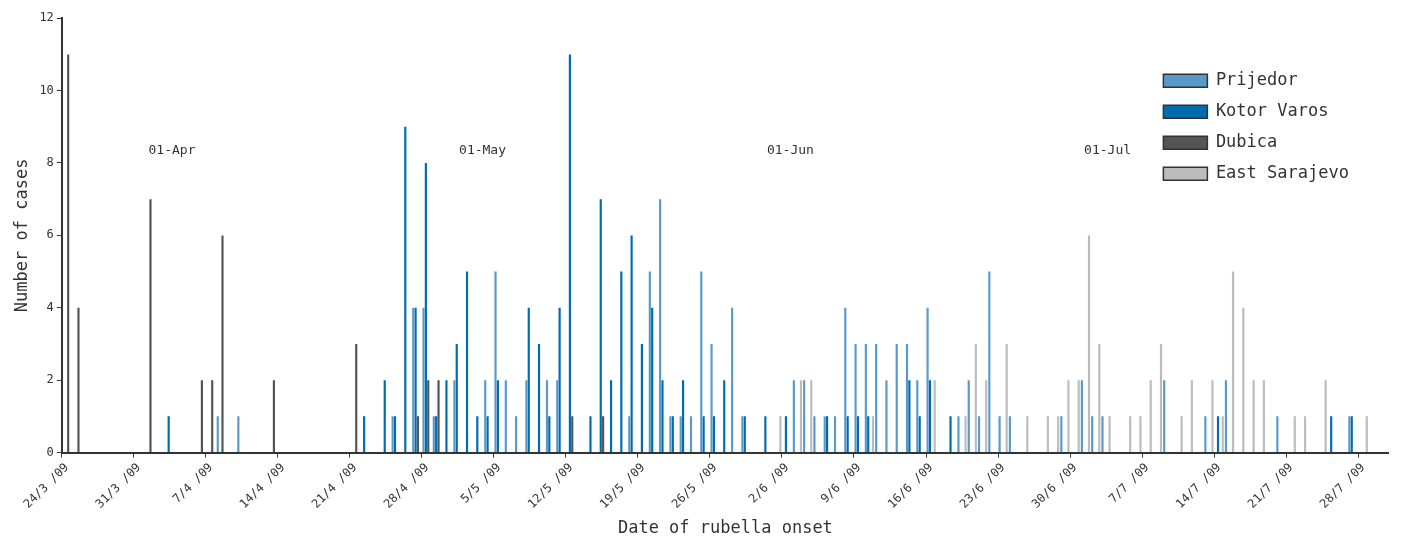 The width and height of the screenshot is (1405, 551). I want to click on y-tick-label: 6, so click(50, 234).